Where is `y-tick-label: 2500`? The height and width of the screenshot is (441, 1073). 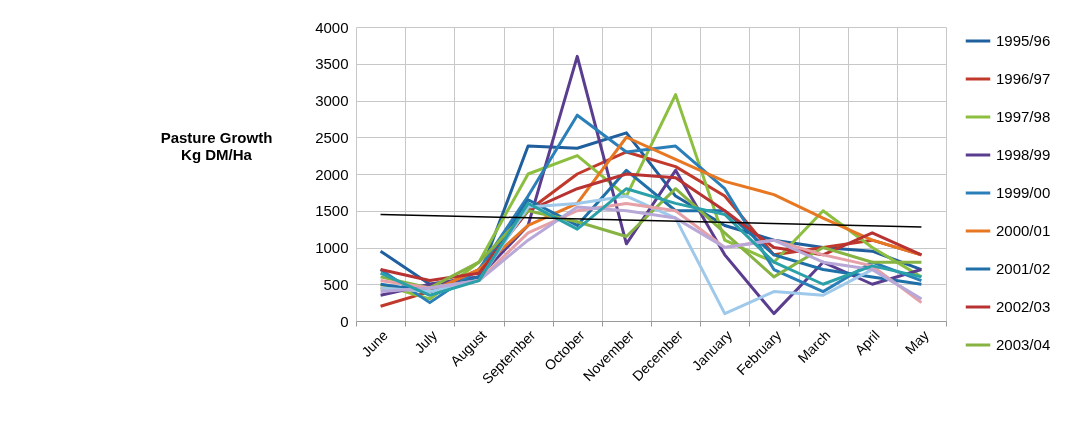 y-tick-label: 2500 is located at coordinates (332, 137).